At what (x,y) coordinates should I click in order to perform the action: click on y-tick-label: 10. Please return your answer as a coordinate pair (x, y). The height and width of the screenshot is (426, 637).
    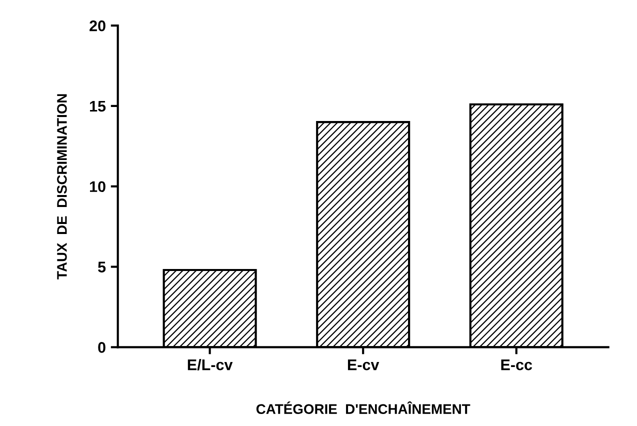
    Looking at the image, I should click on (98, 186).